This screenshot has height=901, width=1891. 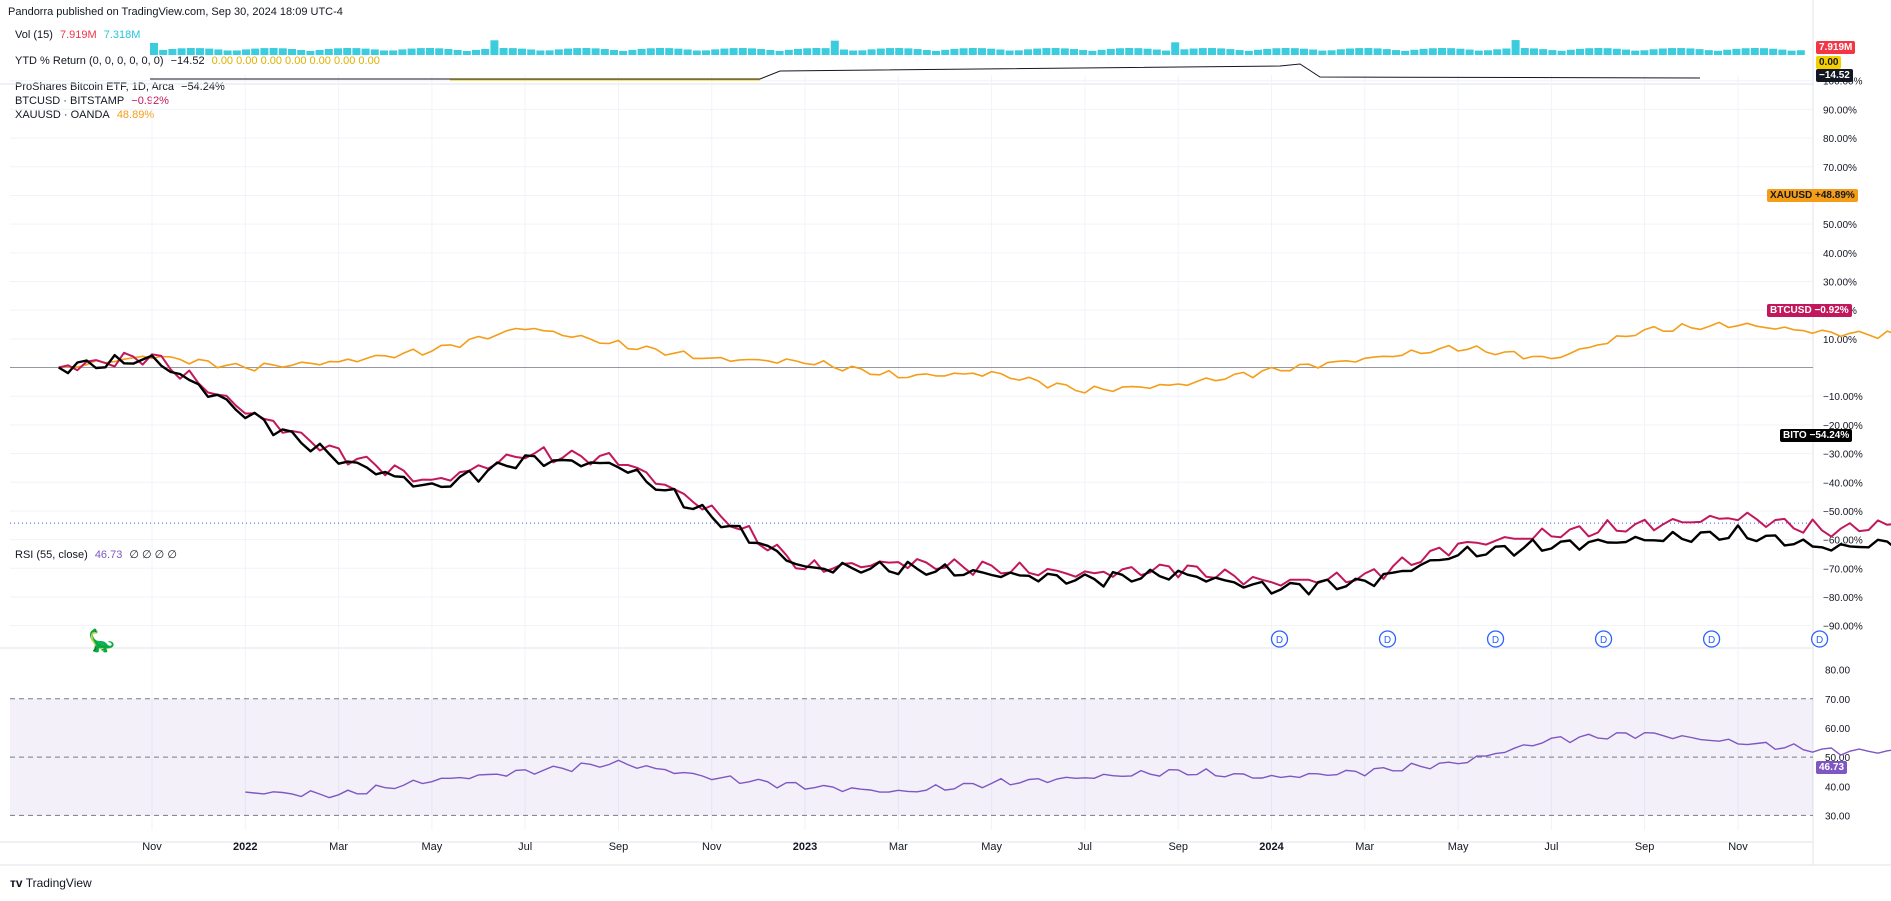 I want to click on rsi-line, so click(x=1068, y=765).